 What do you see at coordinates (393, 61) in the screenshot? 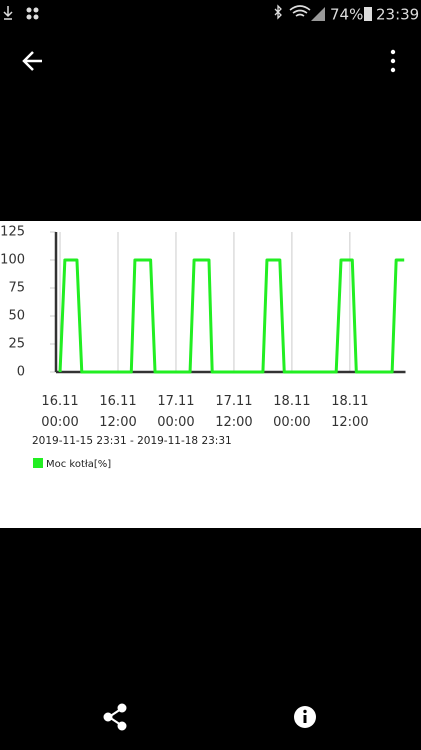
I see `menu-button` at bounding box center [393, 61].